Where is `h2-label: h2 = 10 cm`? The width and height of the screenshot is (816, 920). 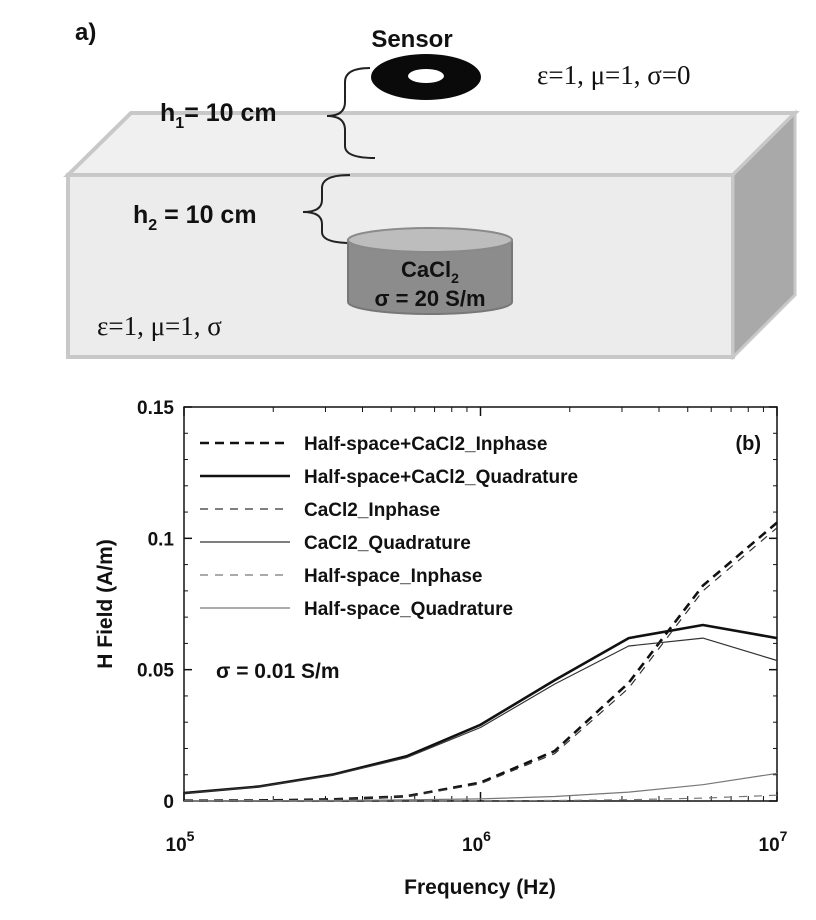
h2-label: h2 = 10 cm is located at coordinates (195, 217).